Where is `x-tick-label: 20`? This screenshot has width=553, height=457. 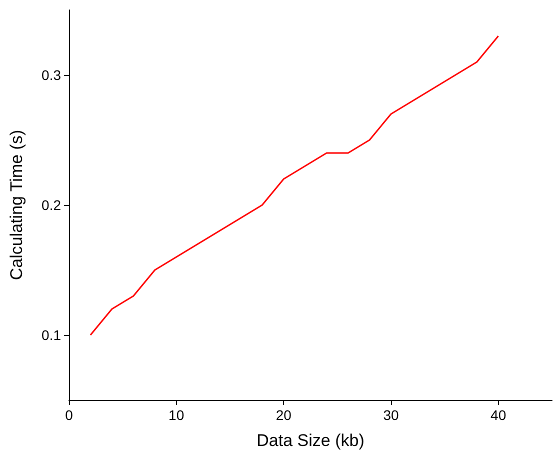 x-tick-label: 20 is located at coordinates (284, 415).